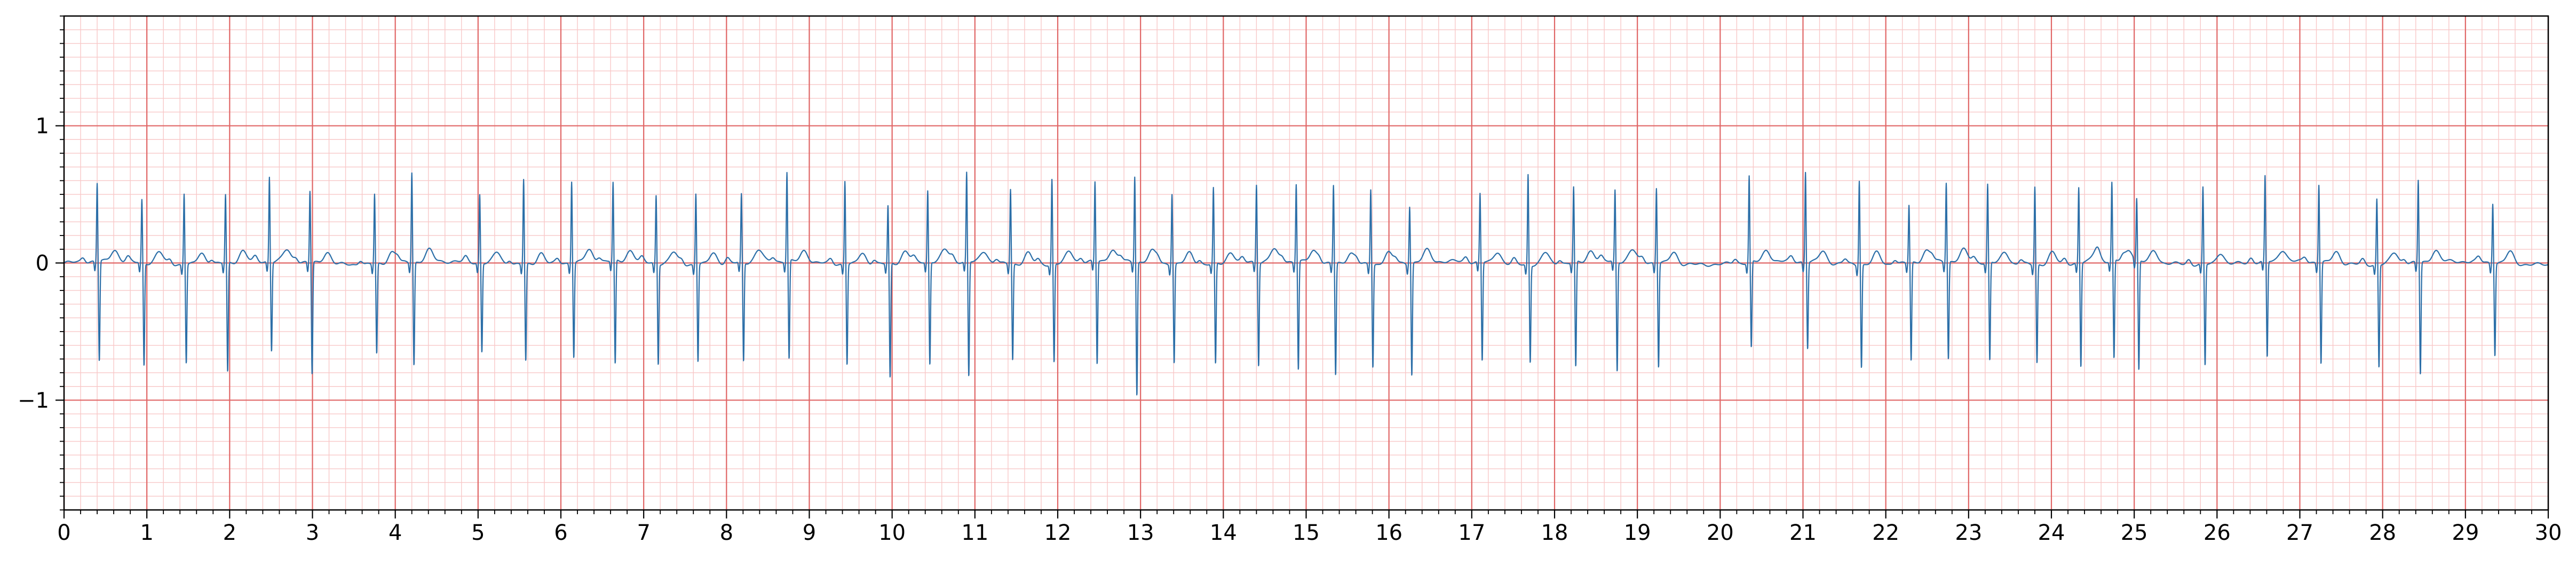 Image resolution: width=2576 pixels, height=566 pixels. I want to click on x-tick-label: 7, so click(643, 533).